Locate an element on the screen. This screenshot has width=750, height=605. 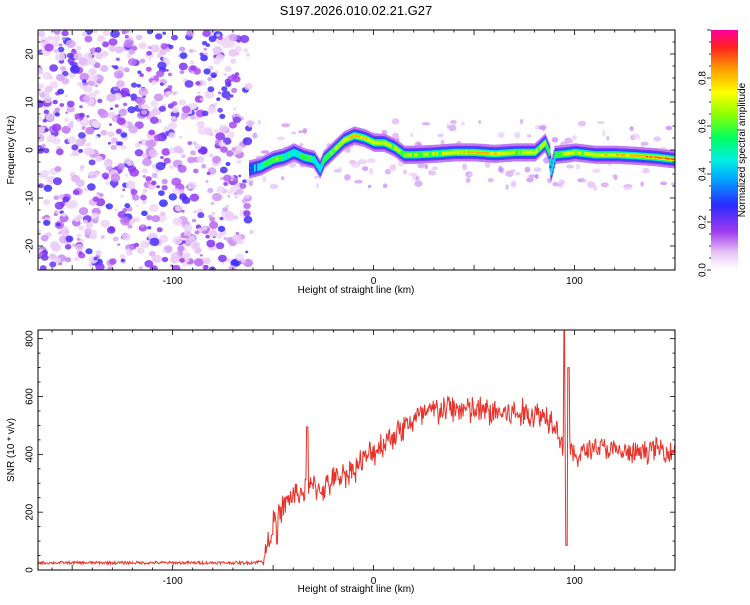
y-tick-label: 400 is located at coordinates (30, 454).